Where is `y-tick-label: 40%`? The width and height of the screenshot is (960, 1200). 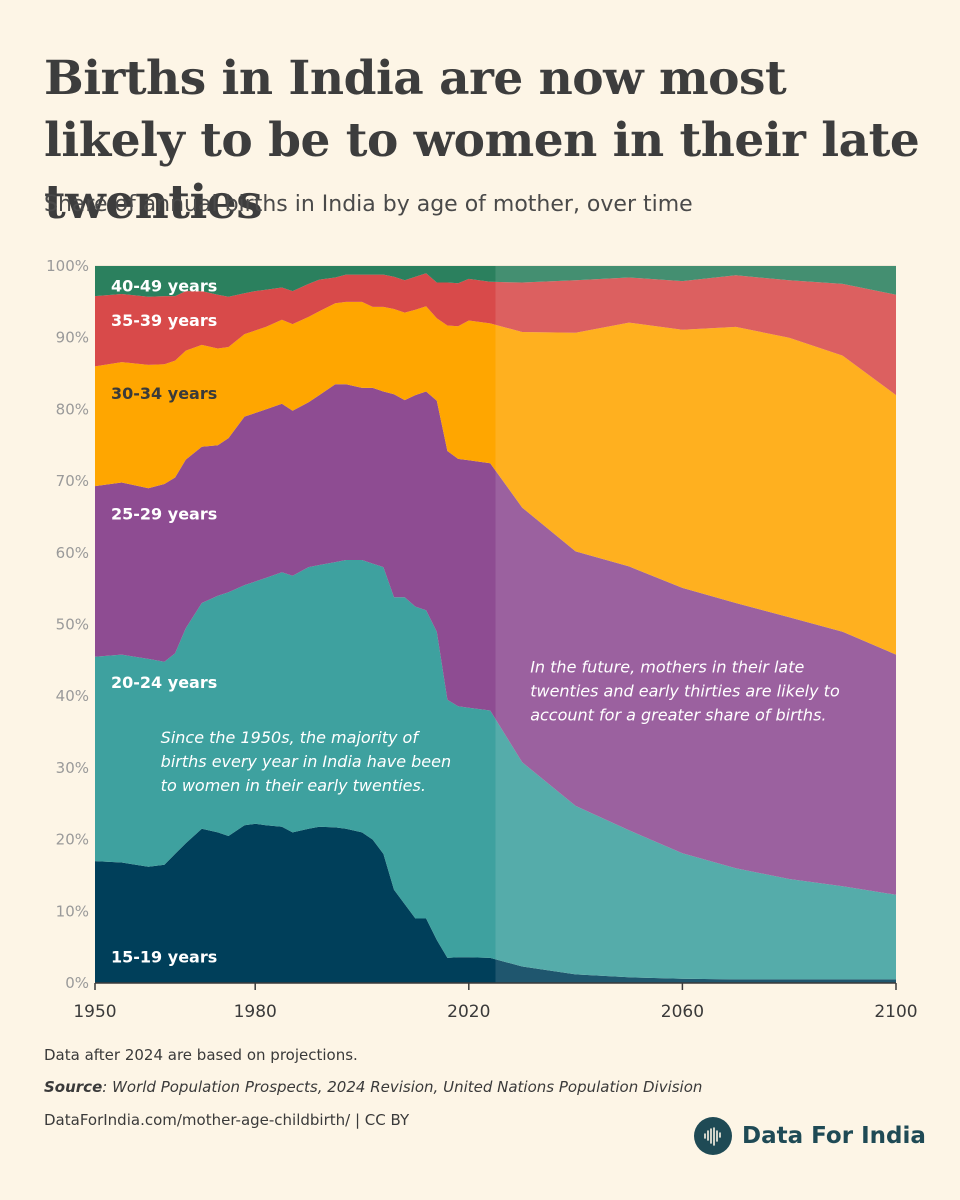 y-tick-label: 40% is located at coordinates (72, 696).